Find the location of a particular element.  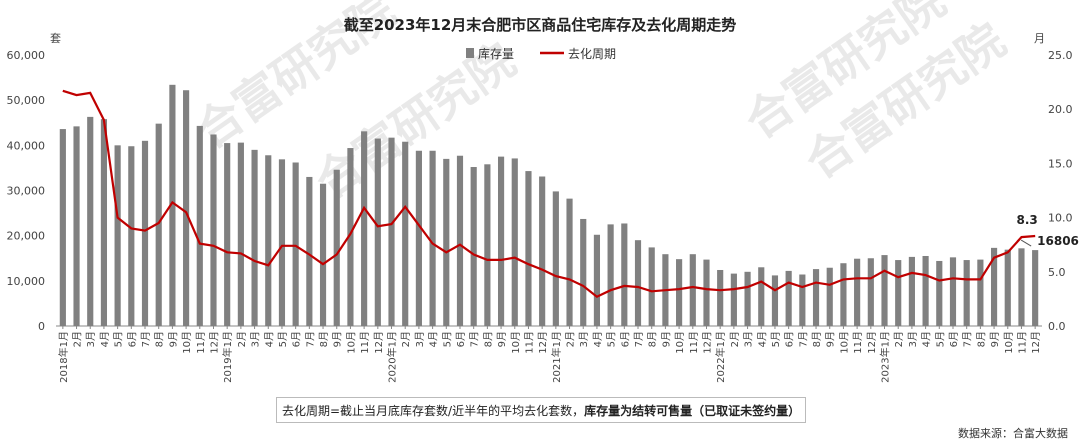

chart-title: 截至2023年12月末合肥市区商品住宅库存及去化周期走势 is located at coordinates (540, 25).